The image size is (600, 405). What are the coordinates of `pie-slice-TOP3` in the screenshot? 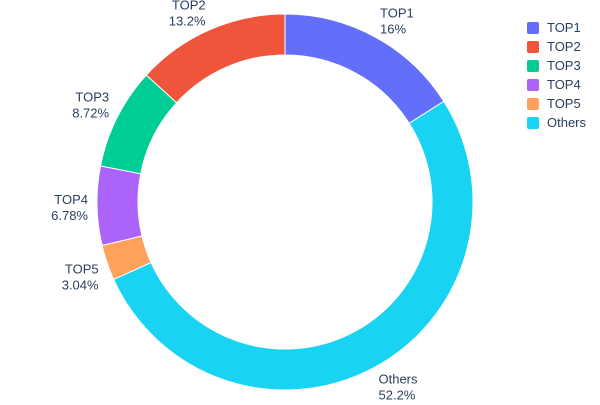 It's located at (138, 124).